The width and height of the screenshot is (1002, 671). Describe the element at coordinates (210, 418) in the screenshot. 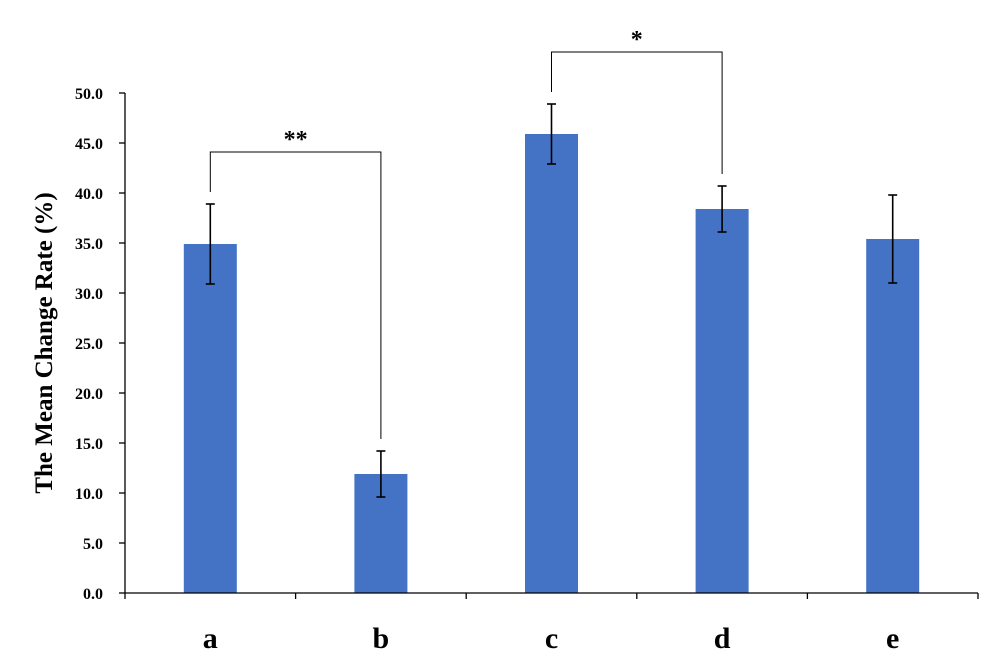

I see `bar-a` at that location.